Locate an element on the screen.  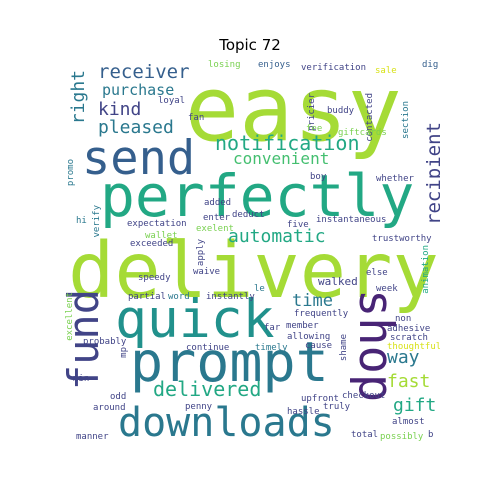
word-verify: verify is located at coordinates (97, 221).